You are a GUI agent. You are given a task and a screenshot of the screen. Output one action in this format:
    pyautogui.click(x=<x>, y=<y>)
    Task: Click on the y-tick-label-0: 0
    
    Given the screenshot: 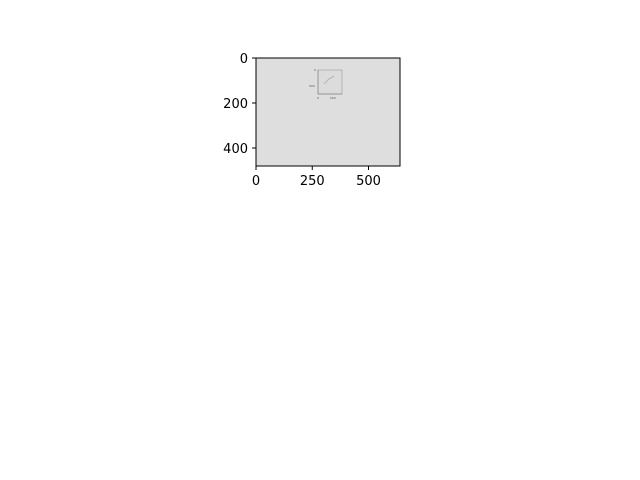 What is the action you would take?
    pyautogui.click(x=244, y=59)
    